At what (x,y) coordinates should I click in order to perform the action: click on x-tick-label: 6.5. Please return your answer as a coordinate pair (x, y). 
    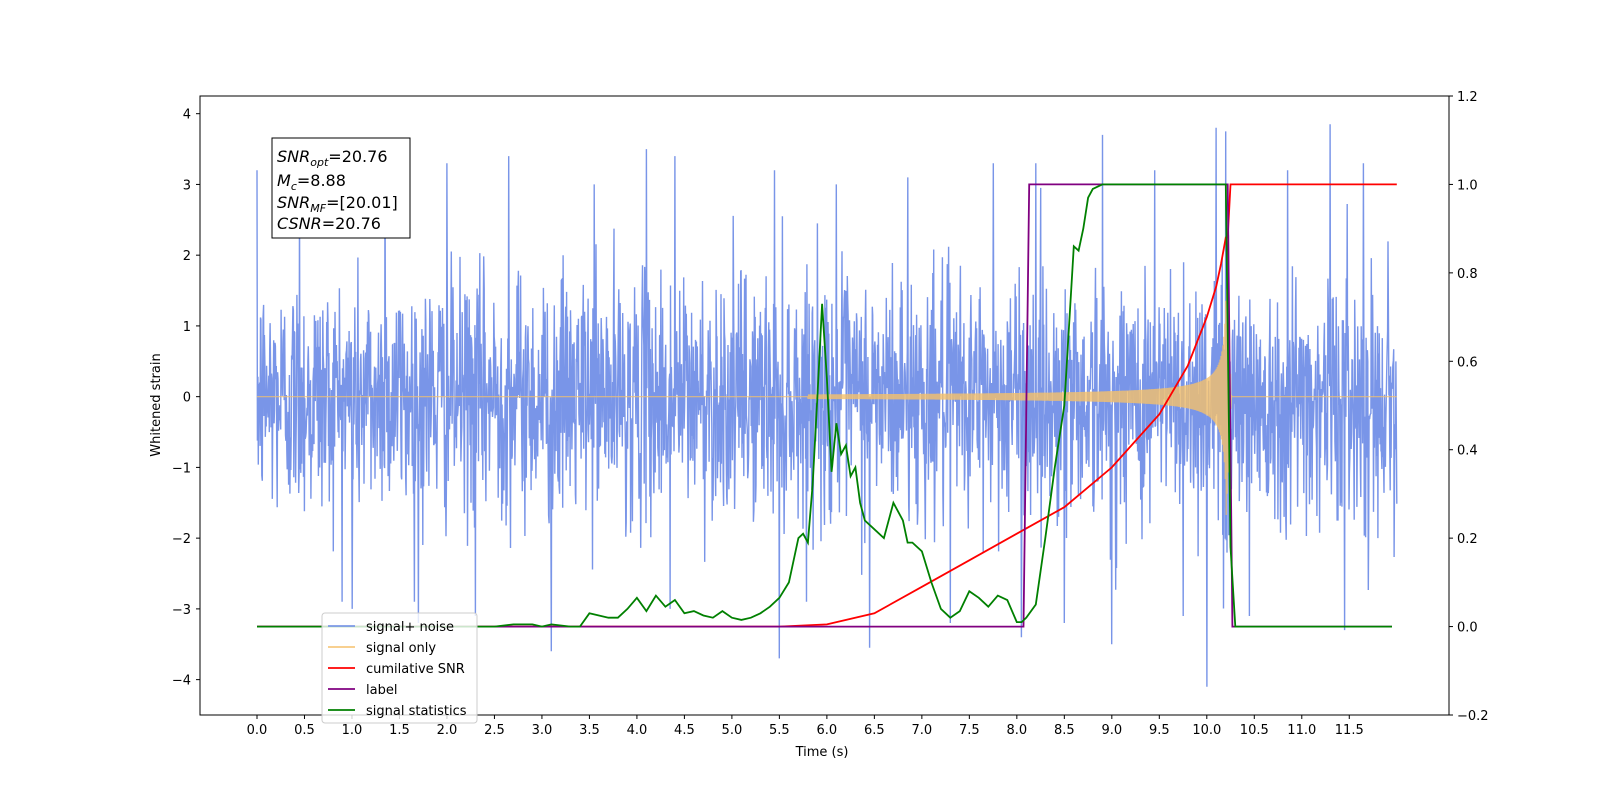
    Looking at the image, I should click on (874, 730).